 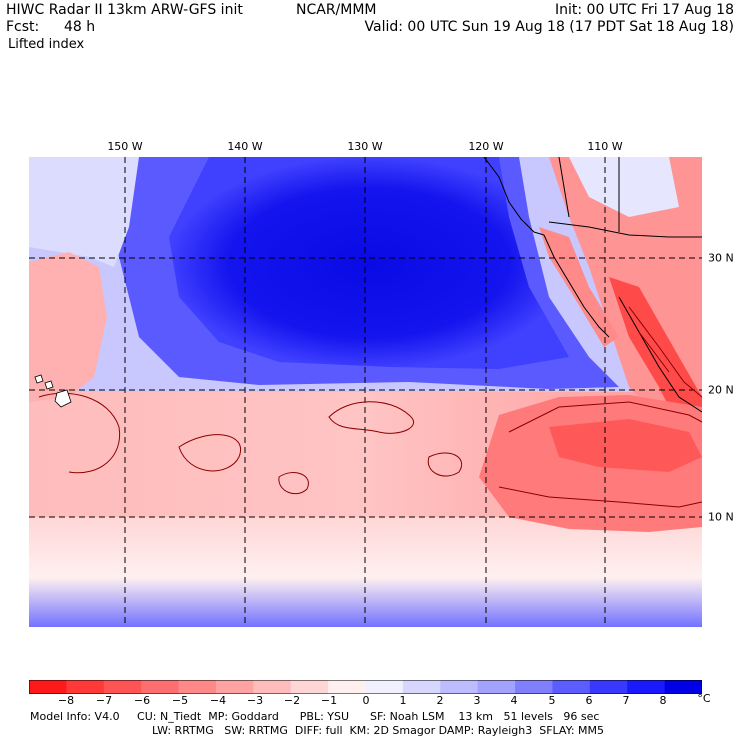 What do you see at coordinates (721, 258) in the screenshot?
I see `lat-label-30n: 30 N` at bounding box center [721, 258].